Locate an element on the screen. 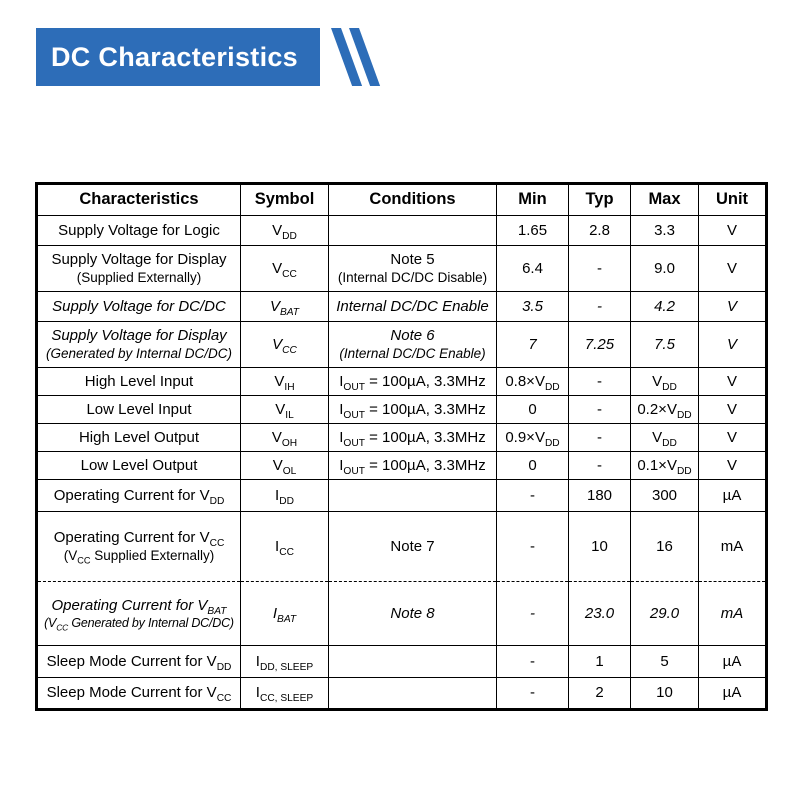 Image resolution: width=800 pixels, height=800 pixels. cell-characteristics: Sleep Mode Current for VCC is located at coordinates (138, 693).